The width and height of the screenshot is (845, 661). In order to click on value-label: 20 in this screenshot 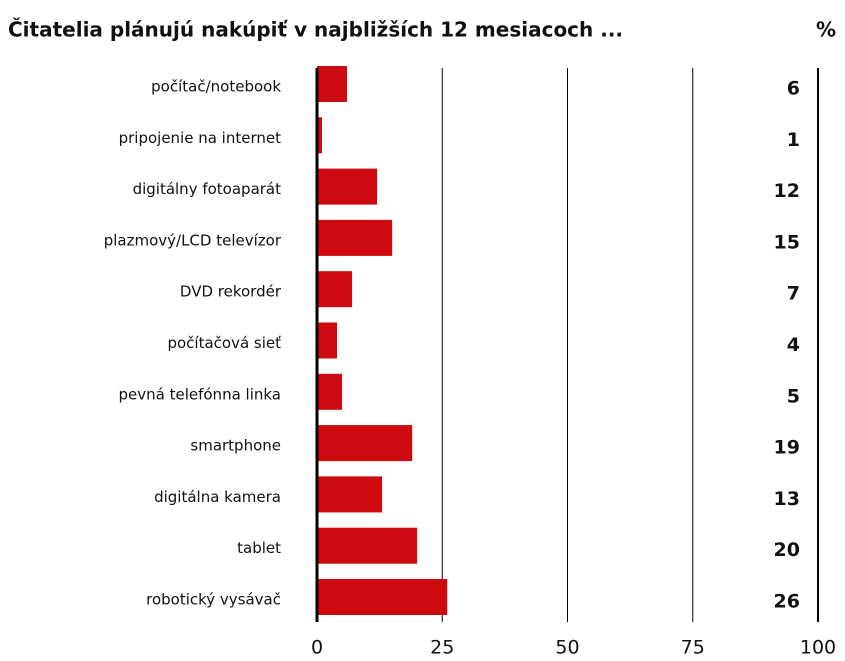, I will do `click(787, 550)`.